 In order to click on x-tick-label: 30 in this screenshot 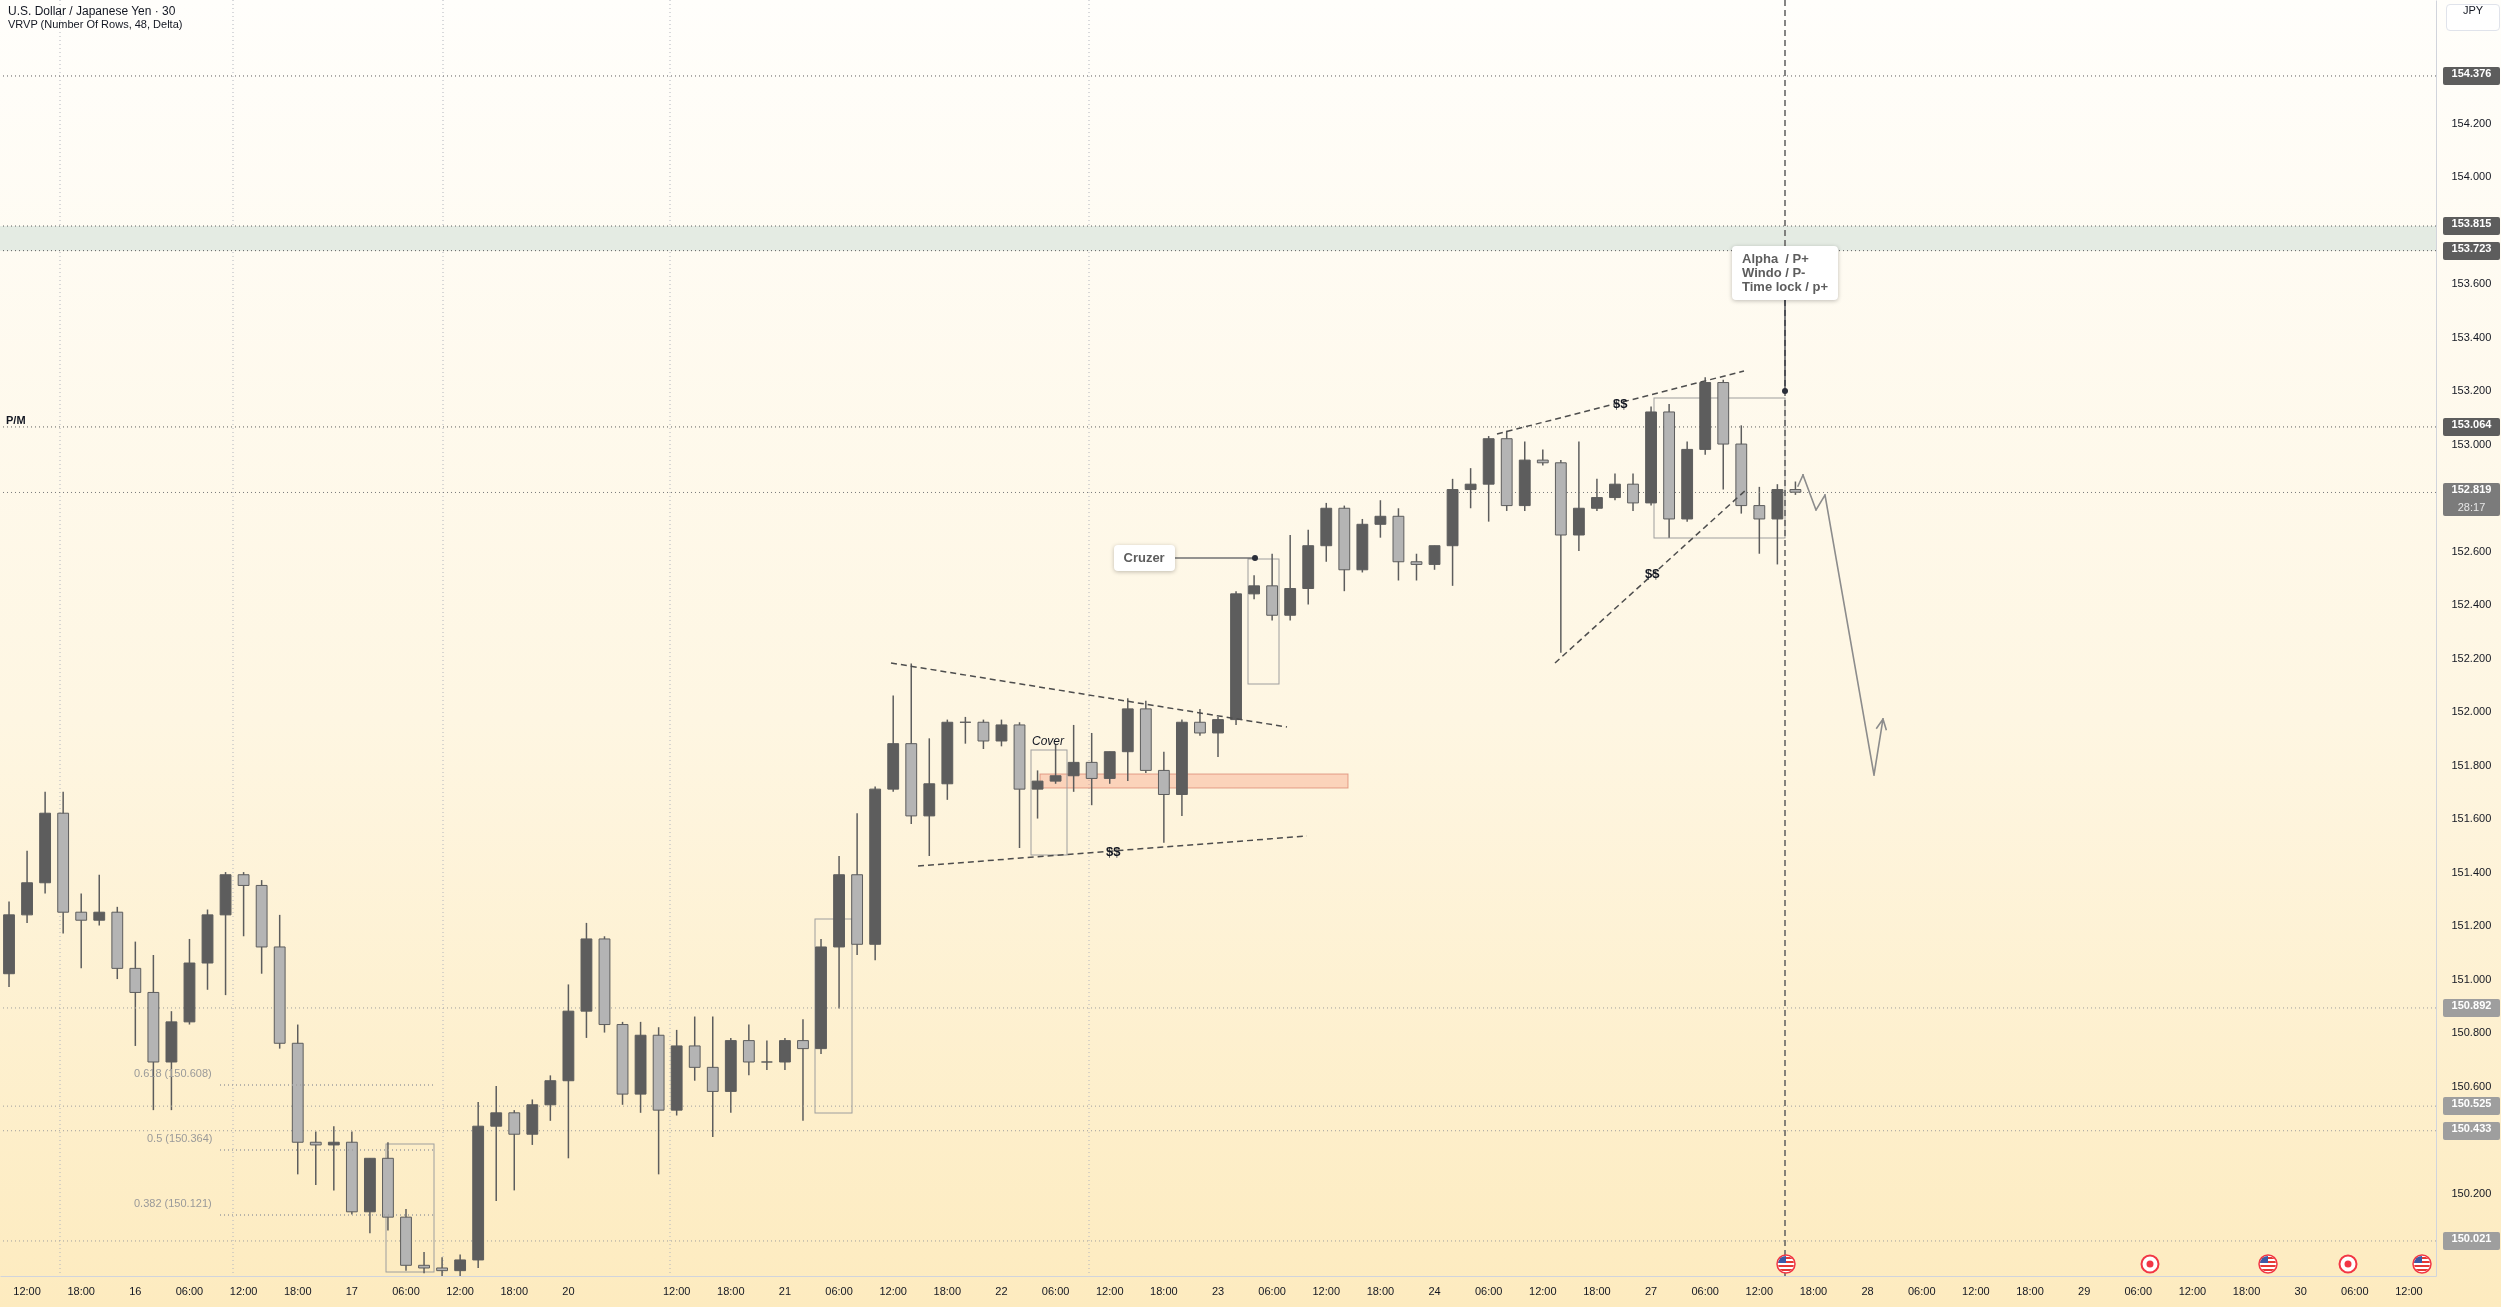, I will do `click(2300, 1290)`.